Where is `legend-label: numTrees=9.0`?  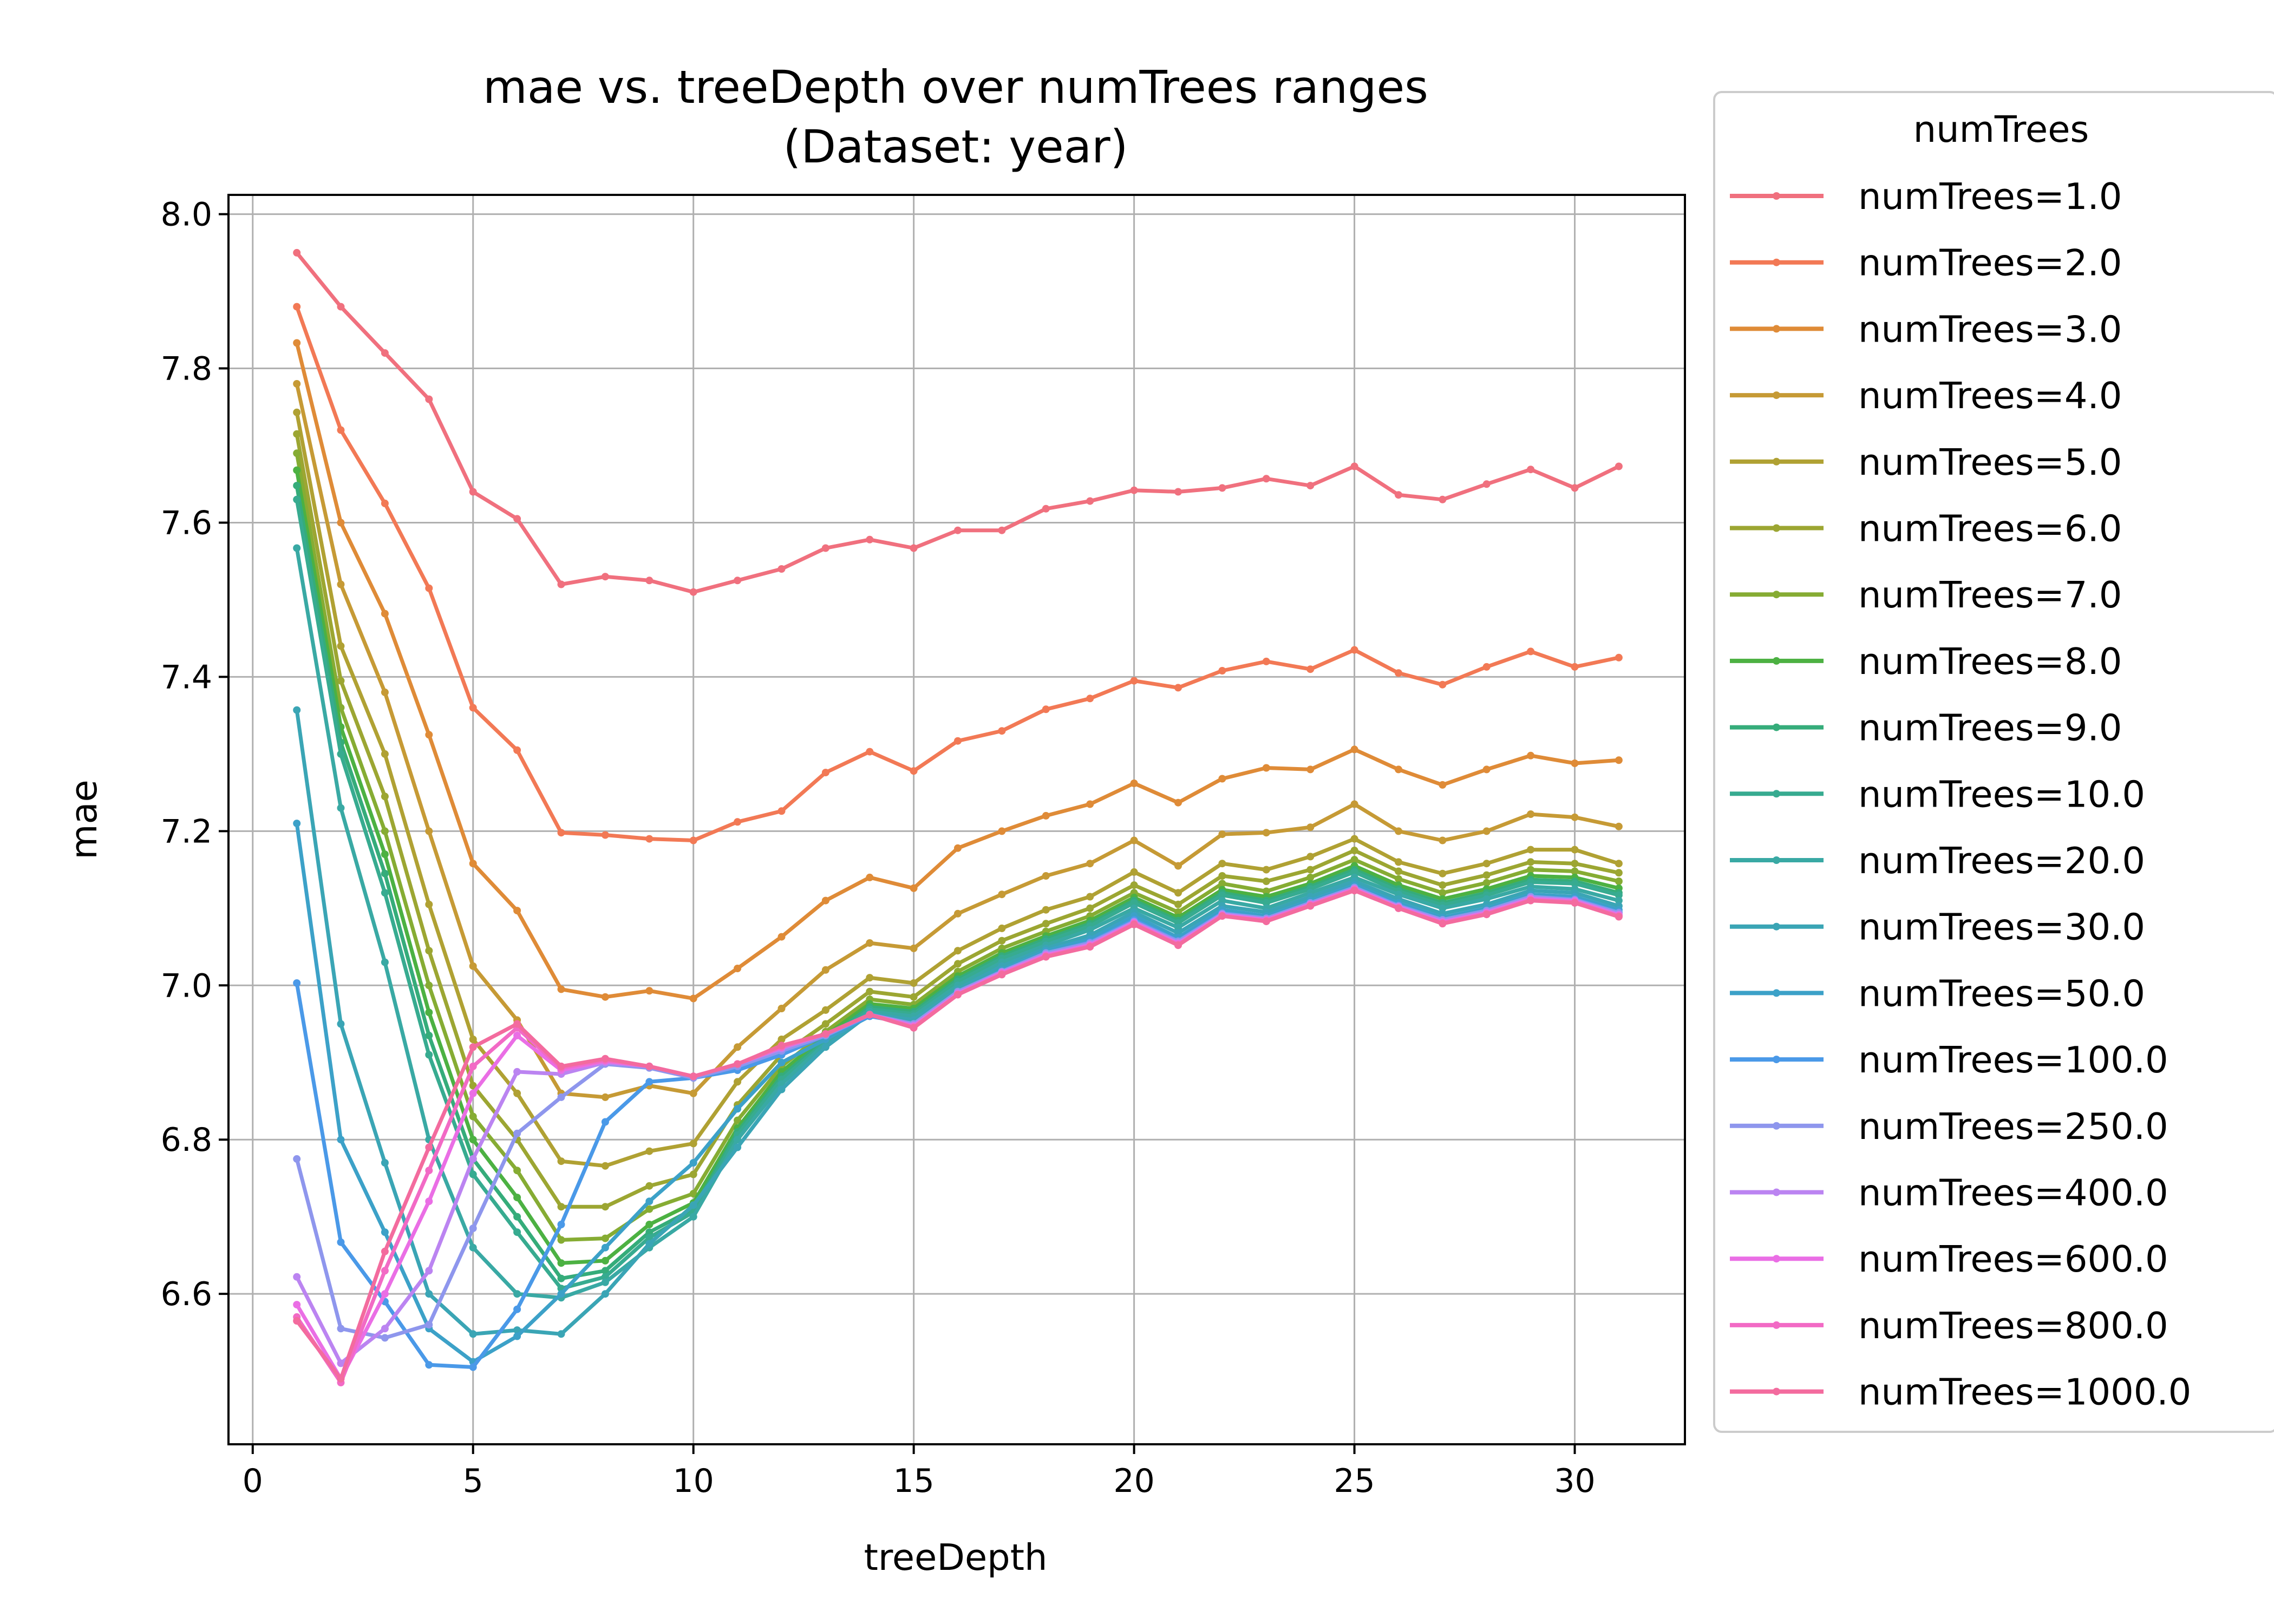
legend-label: numTrees=9.0 is located at coordinates (1990, 728).